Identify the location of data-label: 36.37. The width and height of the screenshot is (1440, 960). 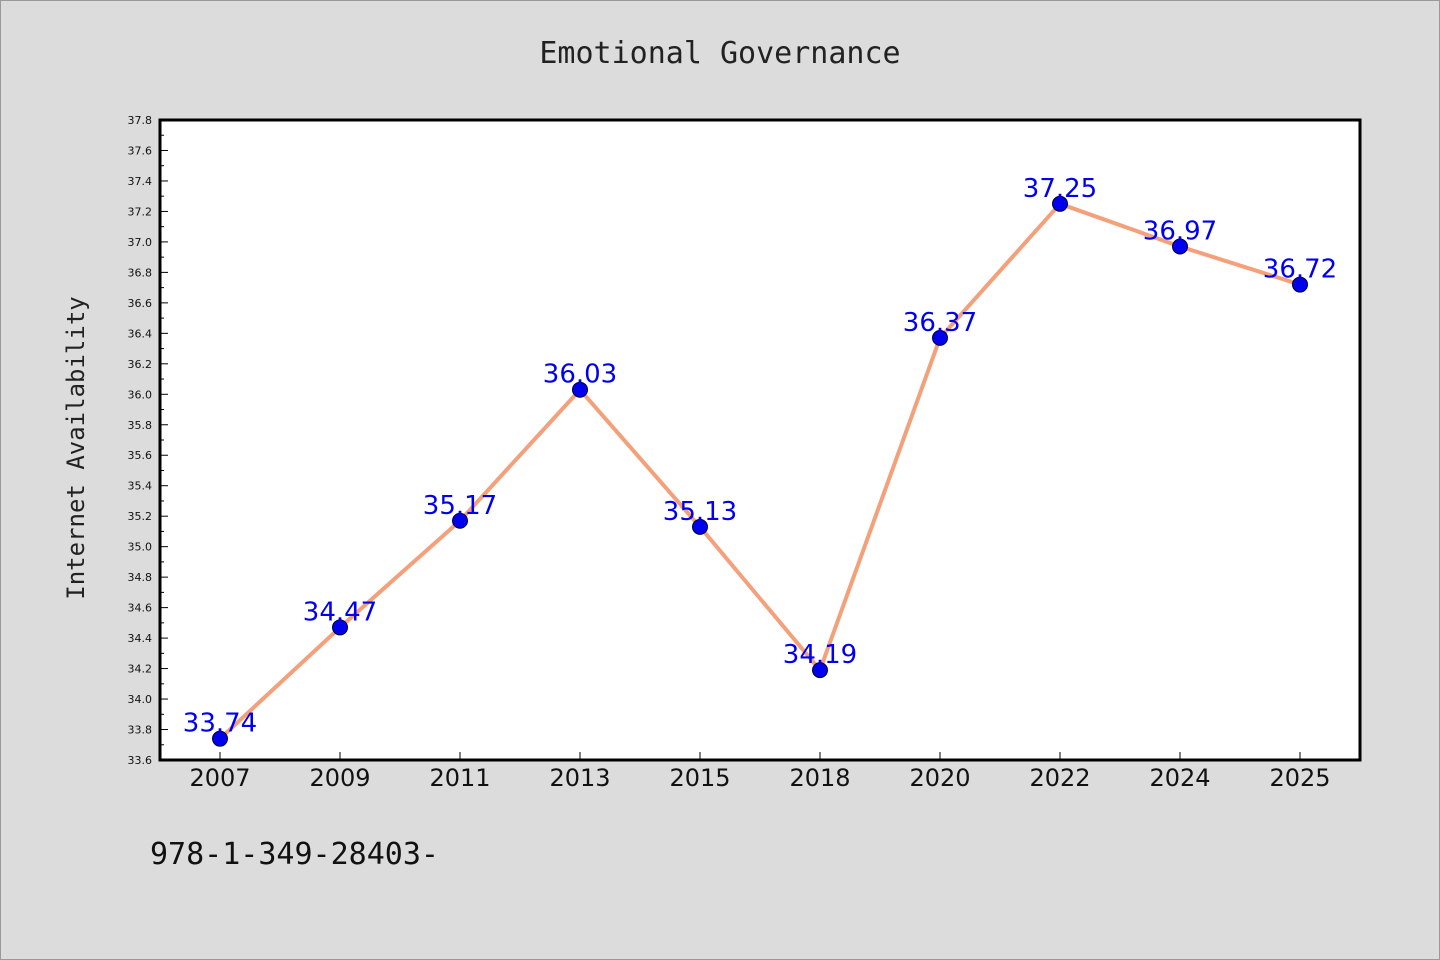
(940, 323).